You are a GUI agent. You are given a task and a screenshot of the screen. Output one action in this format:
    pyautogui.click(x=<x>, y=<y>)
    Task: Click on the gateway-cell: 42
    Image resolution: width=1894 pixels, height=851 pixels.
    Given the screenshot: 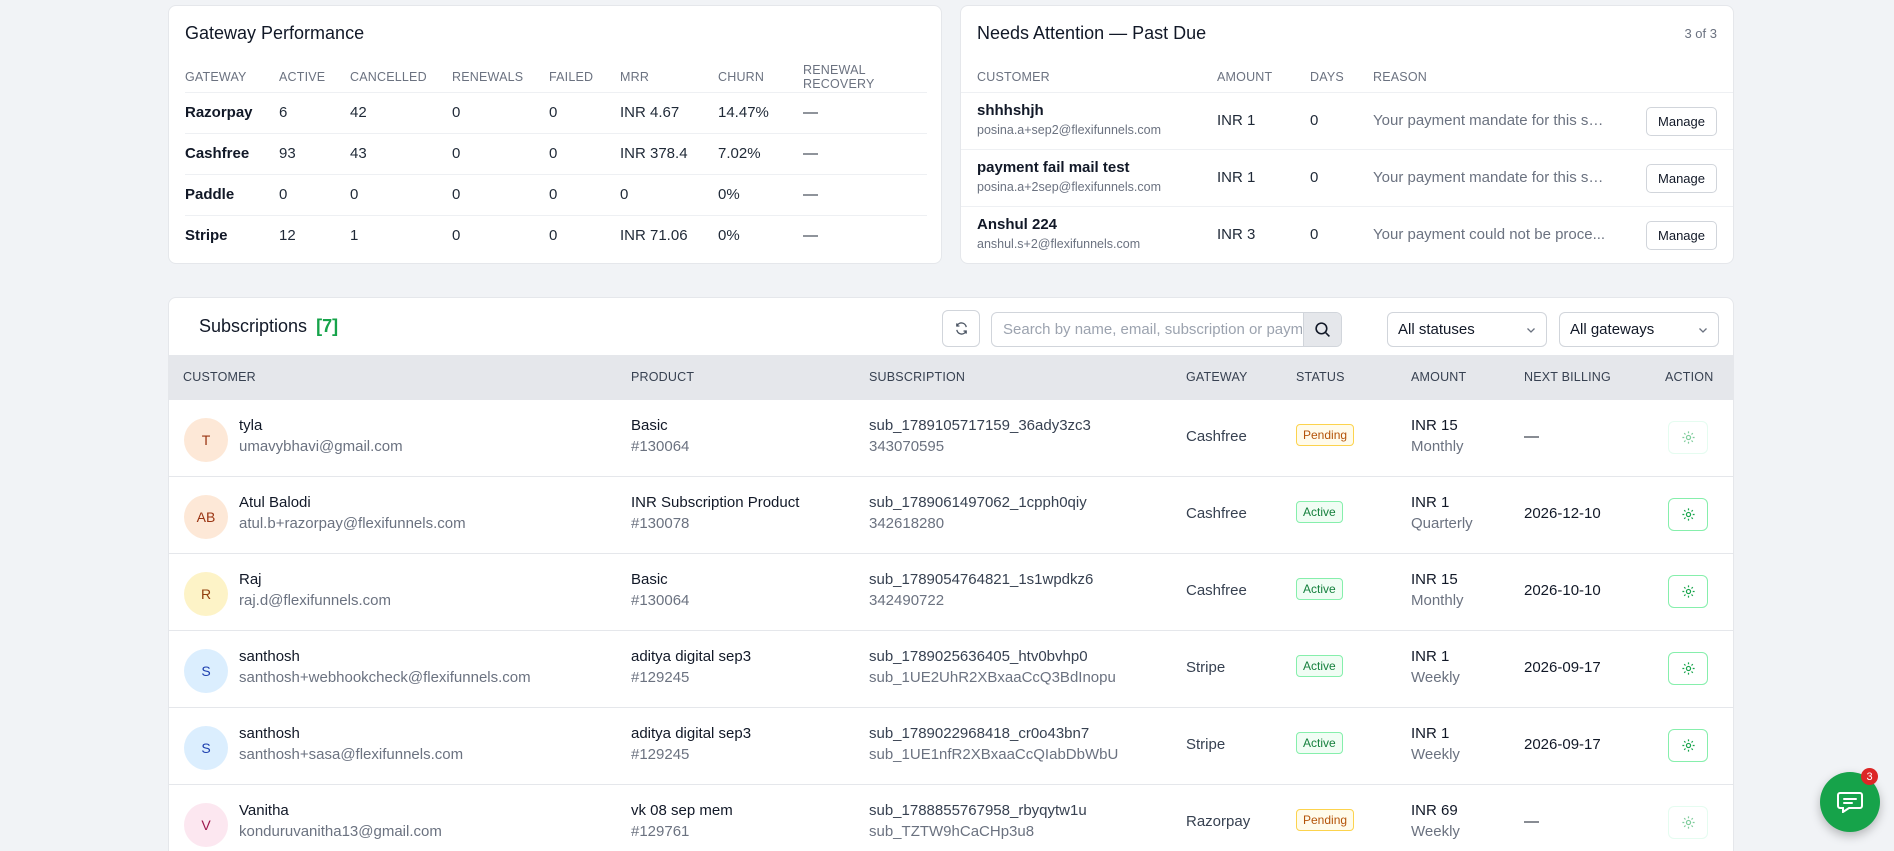 What is the action you would take?
    pyautogui.click(x=401, y=112)
    